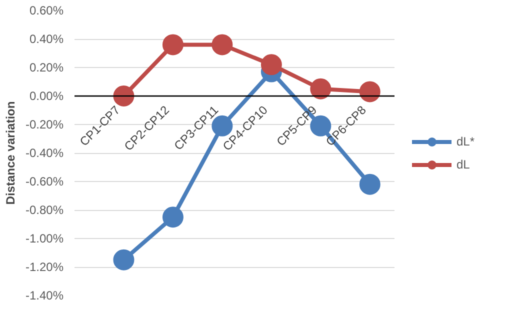 Image resolution: width=509 pixels, height=330 pixels. Describe the element at coordinates (44, 210) in the screenshot. I see `y-tick-label: -0.80%` at that location.